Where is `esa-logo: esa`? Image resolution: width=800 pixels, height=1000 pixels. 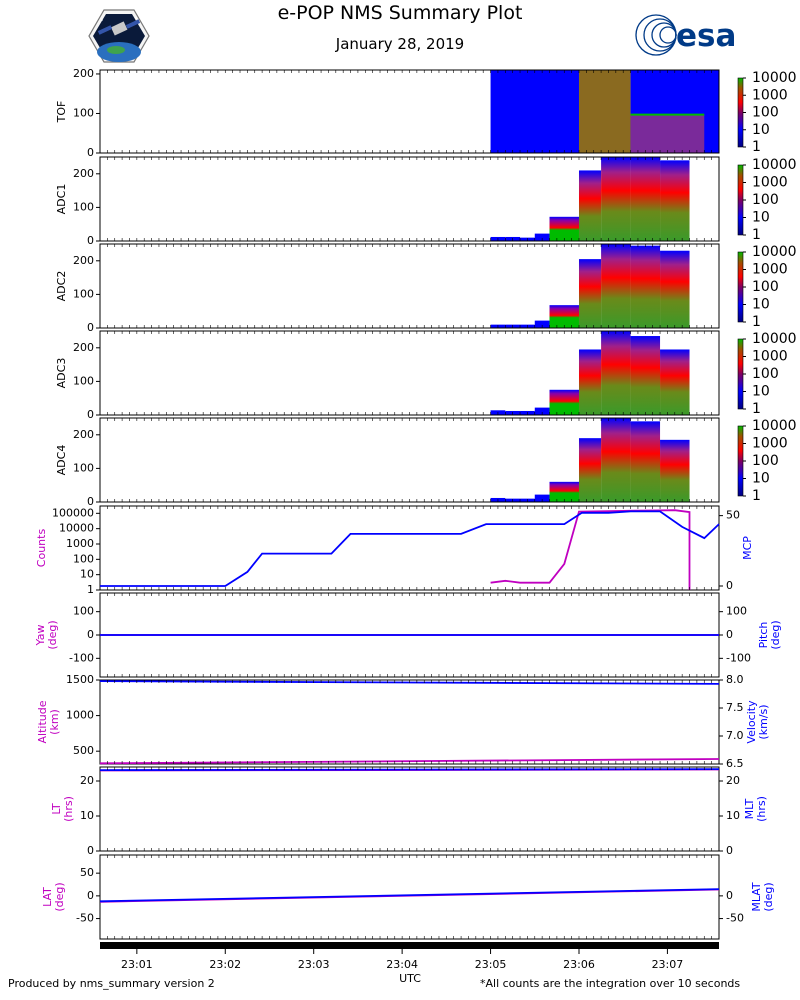
esa-logo: esa is located at coordinates (685, 35).